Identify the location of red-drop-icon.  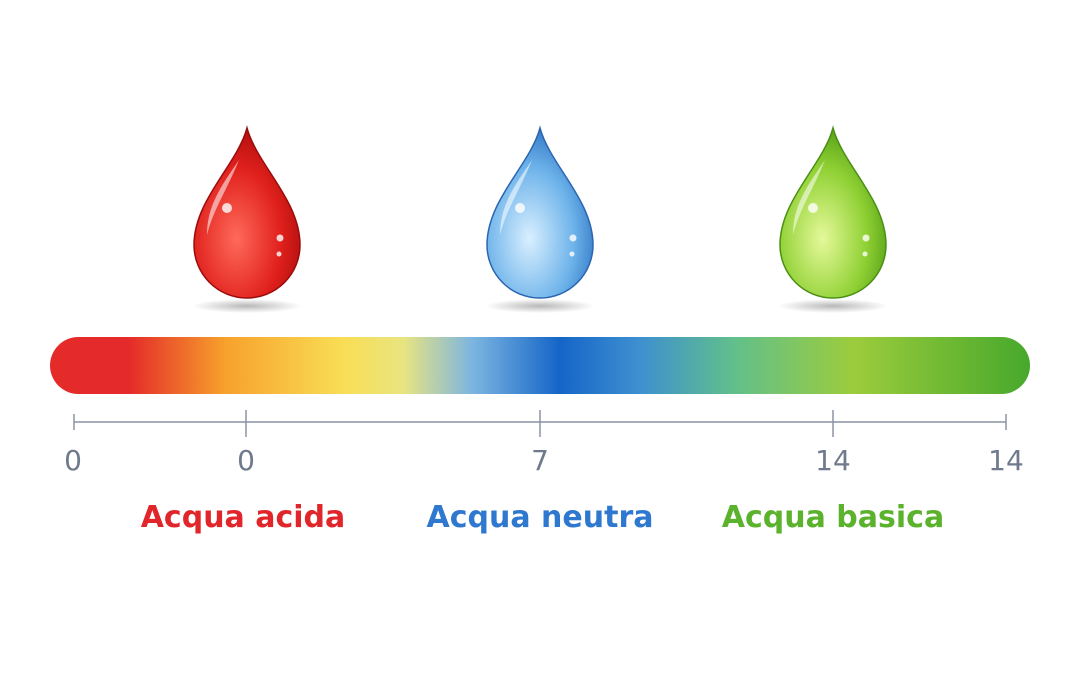
(247, 219).